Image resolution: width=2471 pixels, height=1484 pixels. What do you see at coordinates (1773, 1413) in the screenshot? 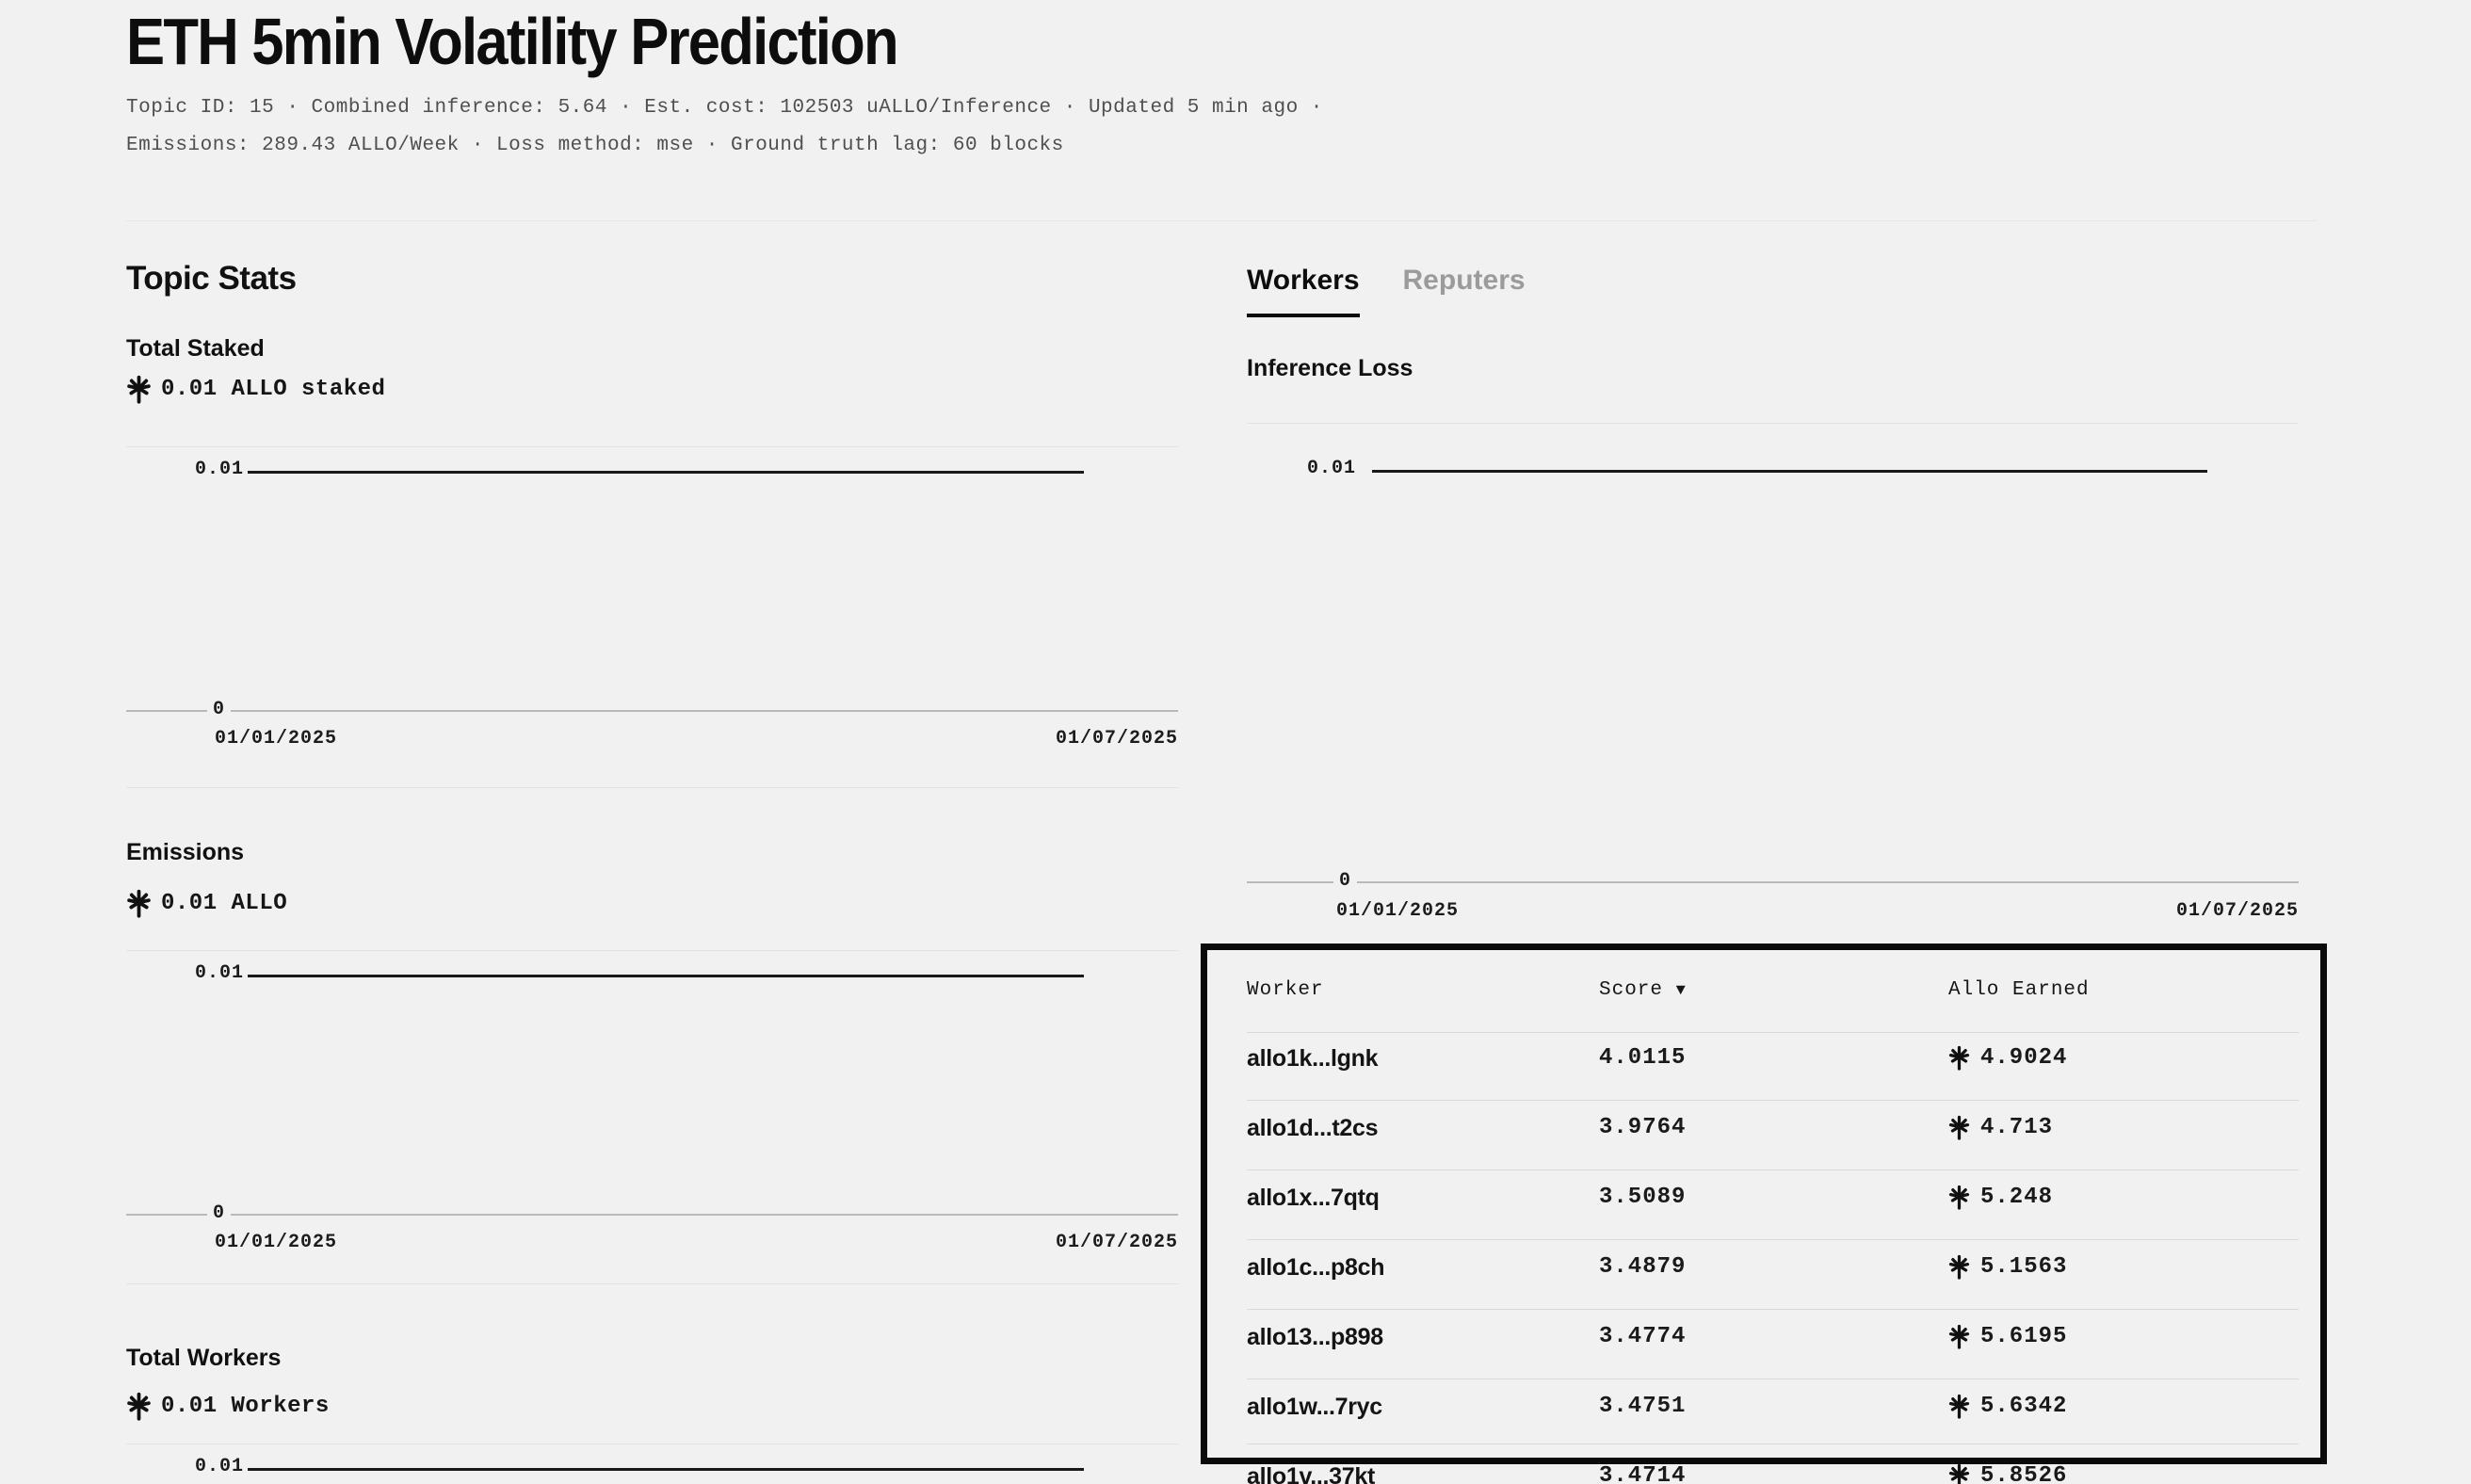
I see `worker-row: allo1w...7ryc 3.4751 5.6342` at bounding box center [1773, 1413].